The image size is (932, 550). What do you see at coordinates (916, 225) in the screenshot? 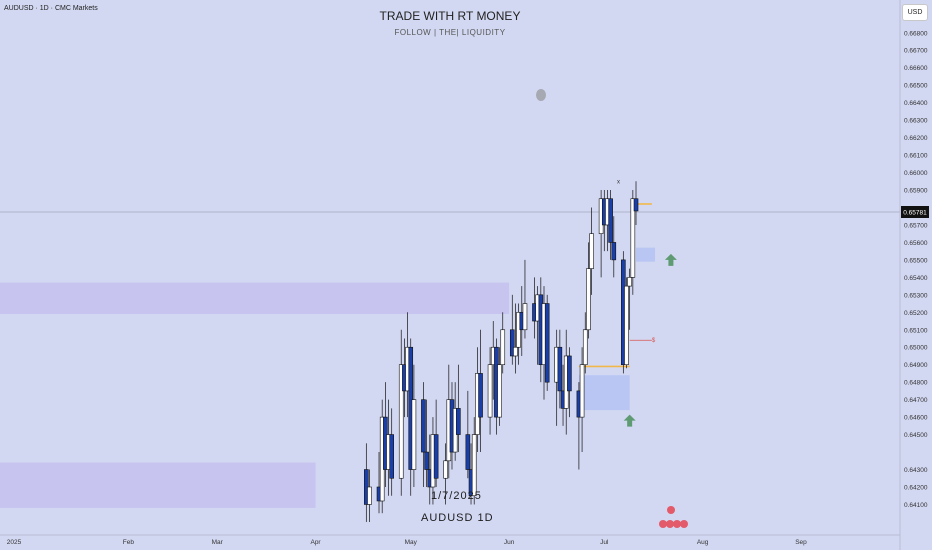
I see `price-tick-label: 0.65700` at bounding box center [916, 225].